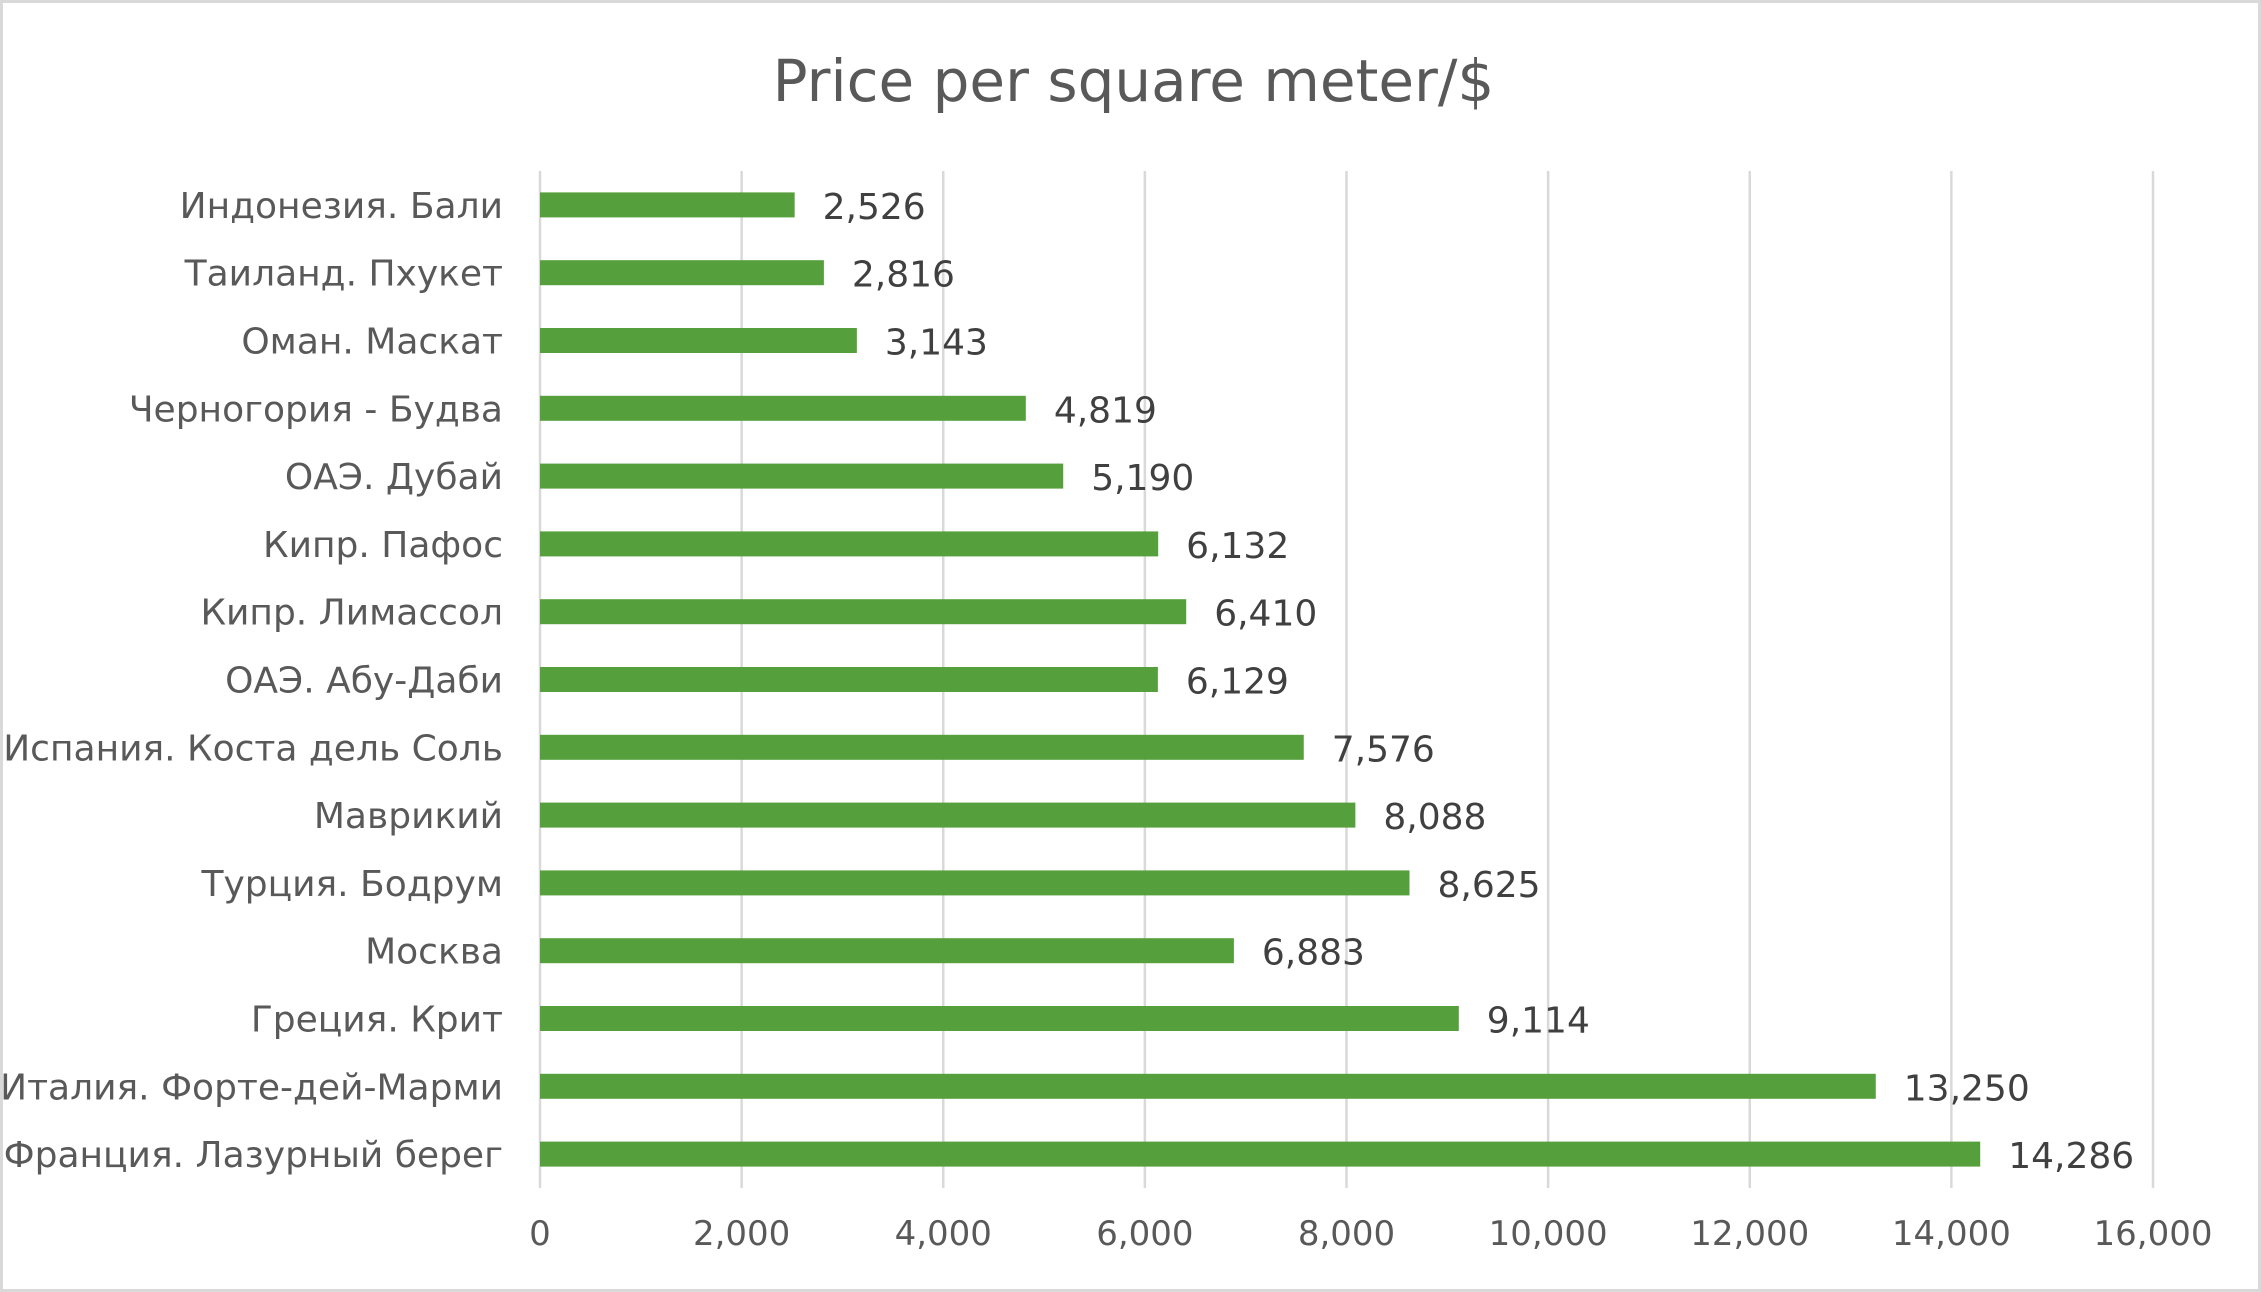  I want to click on category-label: Оман. Маскат, so click(372, 342).